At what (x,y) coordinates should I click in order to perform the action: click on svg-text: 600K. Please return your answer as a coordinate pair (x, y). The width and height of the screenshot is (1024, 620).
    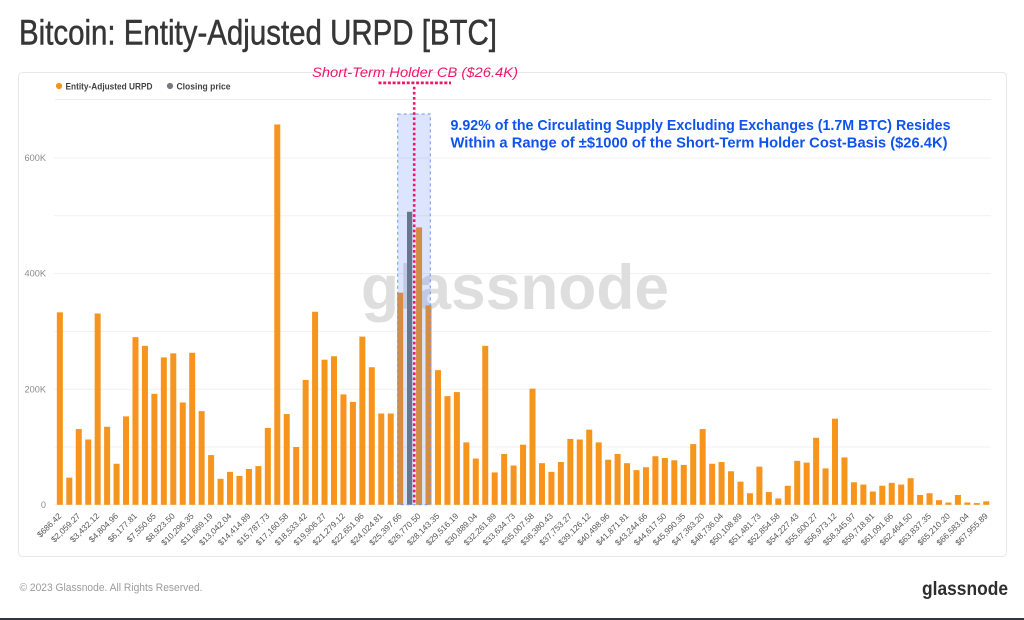
    Looking at the image, I should click on (36, 158).